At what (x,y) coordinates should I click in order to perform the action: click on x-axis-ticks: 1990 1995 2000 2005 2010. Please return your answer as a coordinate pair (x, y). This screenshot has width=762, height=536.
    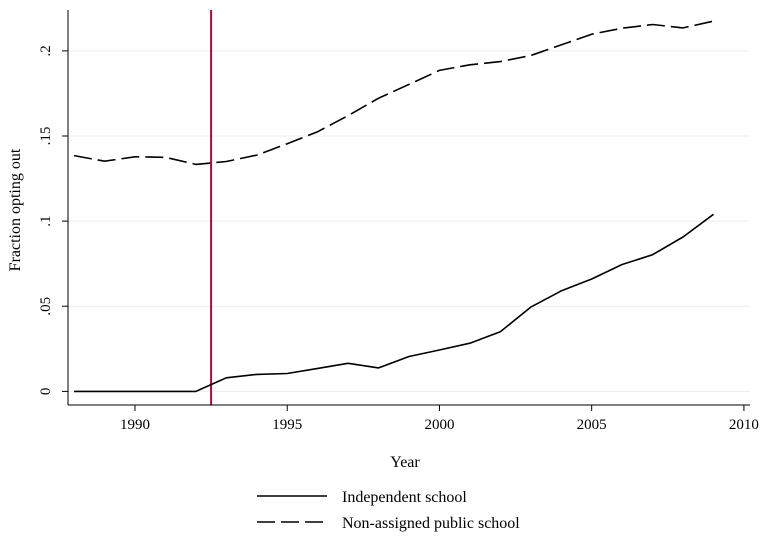
    Looking at the image, I should click on (439, 419).